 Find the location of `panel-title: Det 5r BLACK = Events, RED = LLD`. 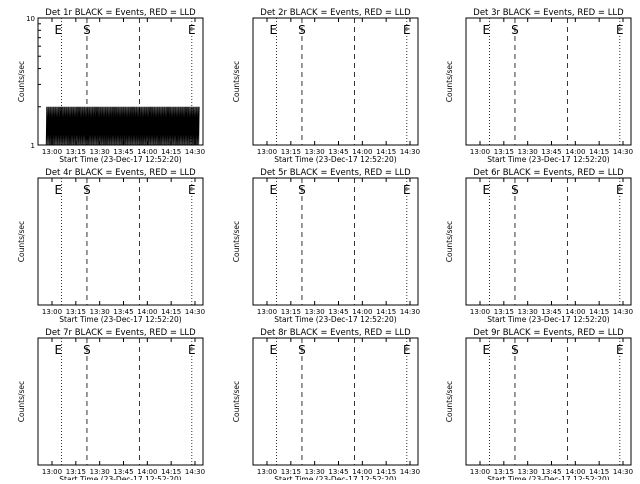

panel-title: Det 5r BLACK = Events, RED = LLD is located at coordinates (335, 173).